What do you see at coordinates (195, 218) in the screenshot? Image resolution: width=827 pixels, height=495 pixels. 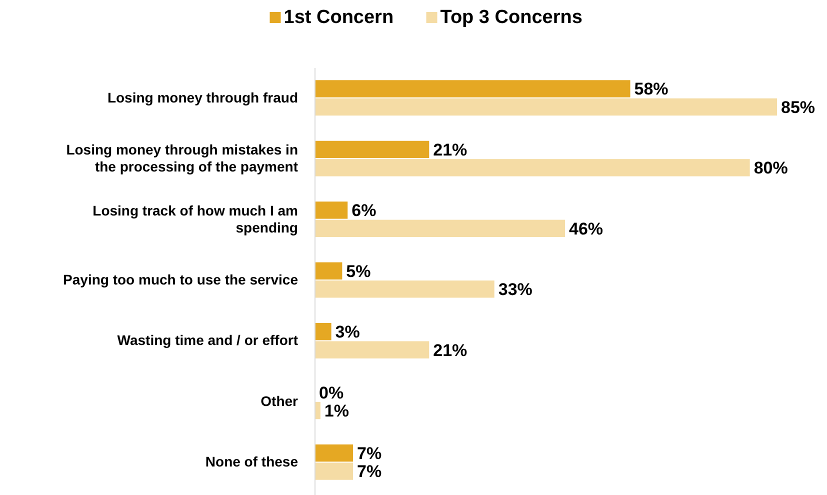 I see `y-tick-label: Losing track of how much I am spending` at bounding box center [195, 218].